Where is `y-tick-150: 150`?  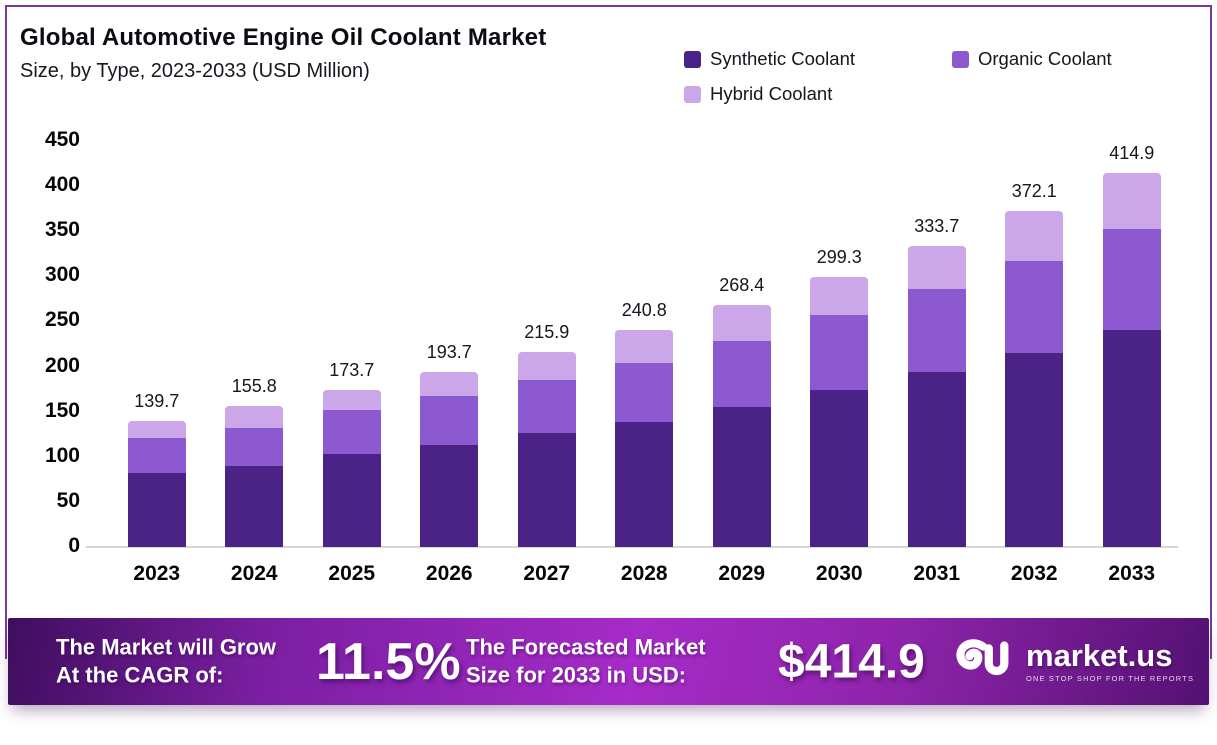
y-tick-150: 150 is located at coordinates (62, 410).